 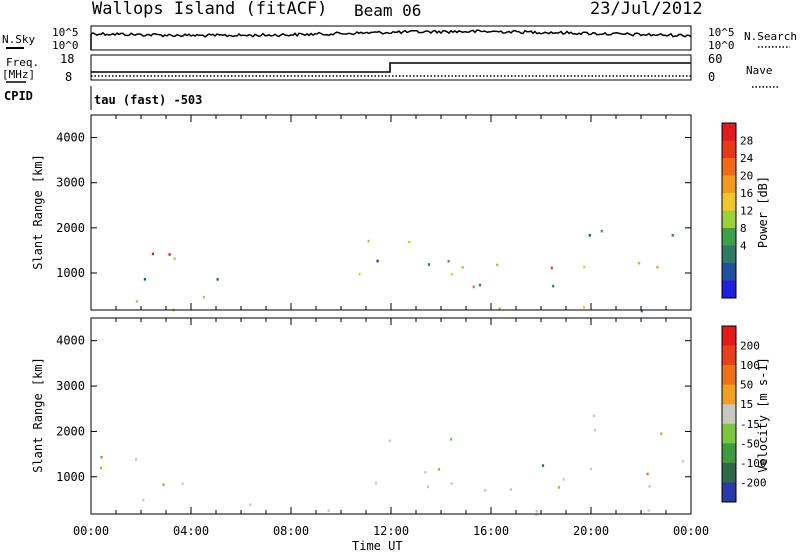 What do you see at coordinates (391, 531) in the screenshot?
I see `time-axis-labels: 00:00 04:00 08:00 12:00 16:00 20:00 00:00` at bounding box center [391, 531].